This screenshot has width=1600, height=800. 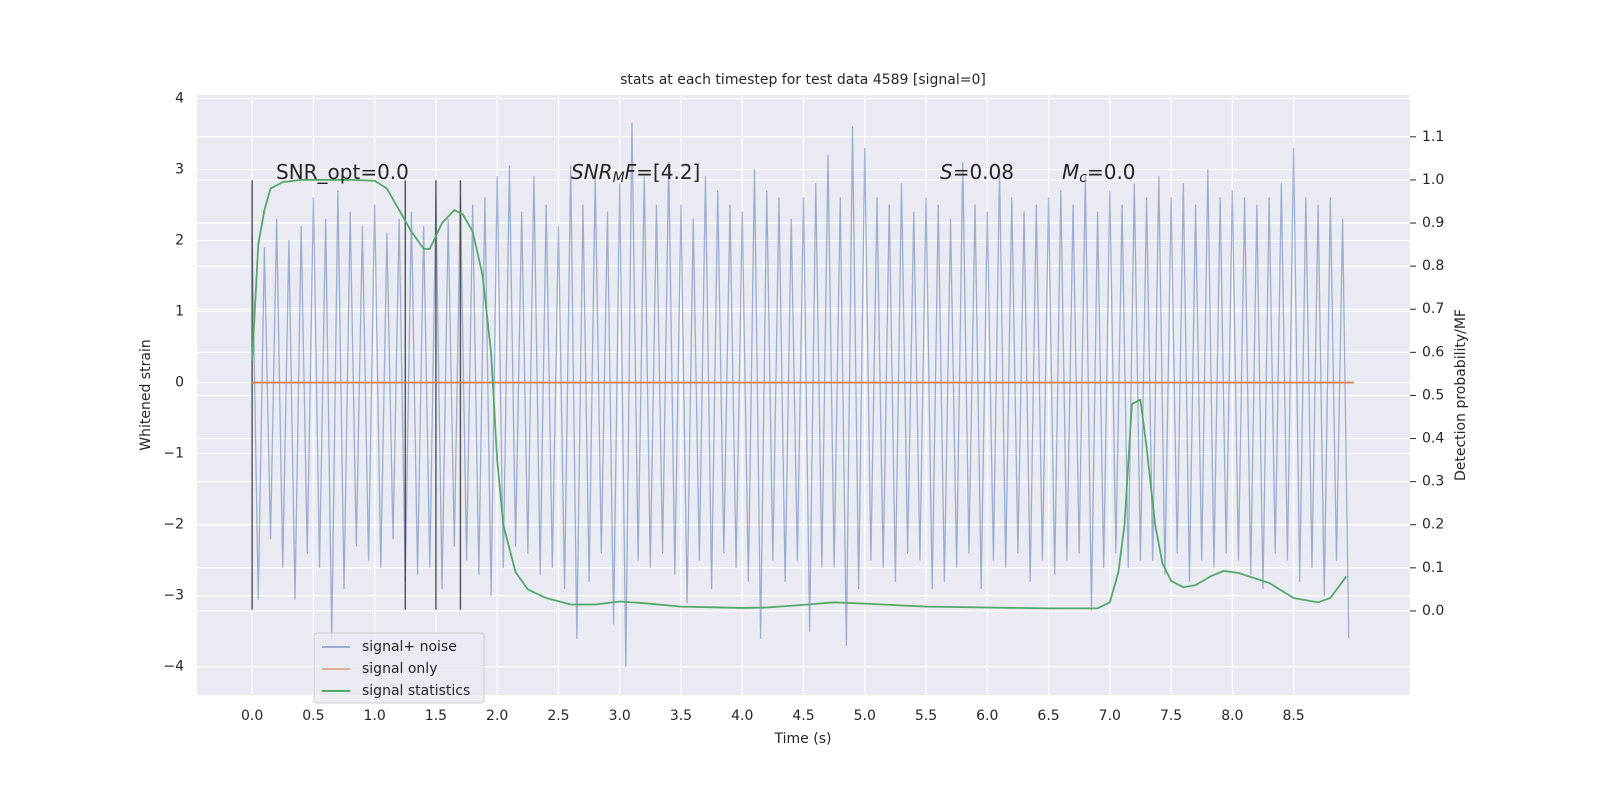 I want to click on annotation-part: F, so click(x=631, y=172).